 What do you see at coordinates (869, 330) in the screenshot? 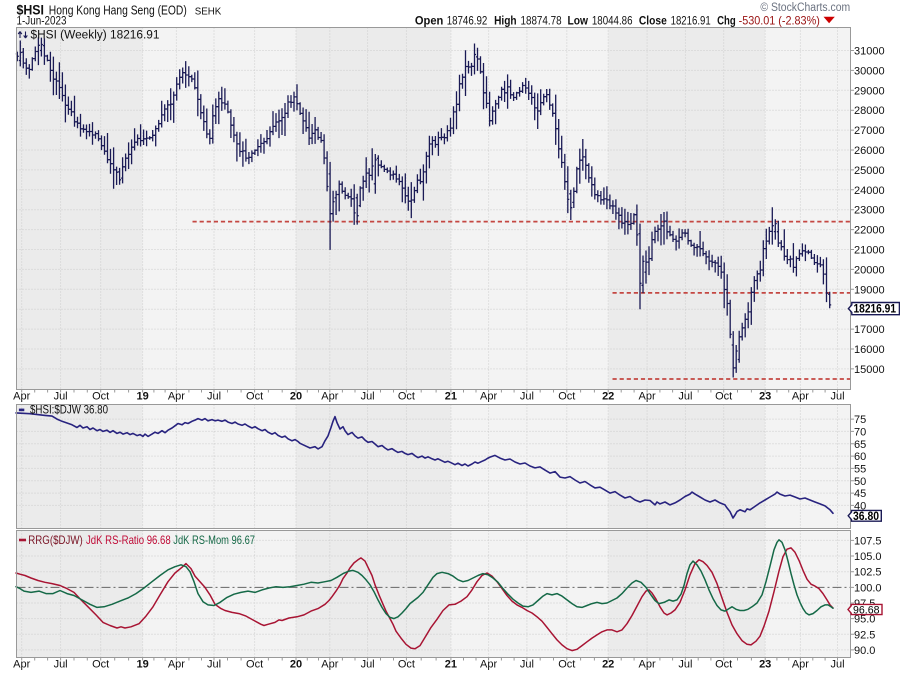
I see `svg-text: 17000` at bounding box center [869, 330].